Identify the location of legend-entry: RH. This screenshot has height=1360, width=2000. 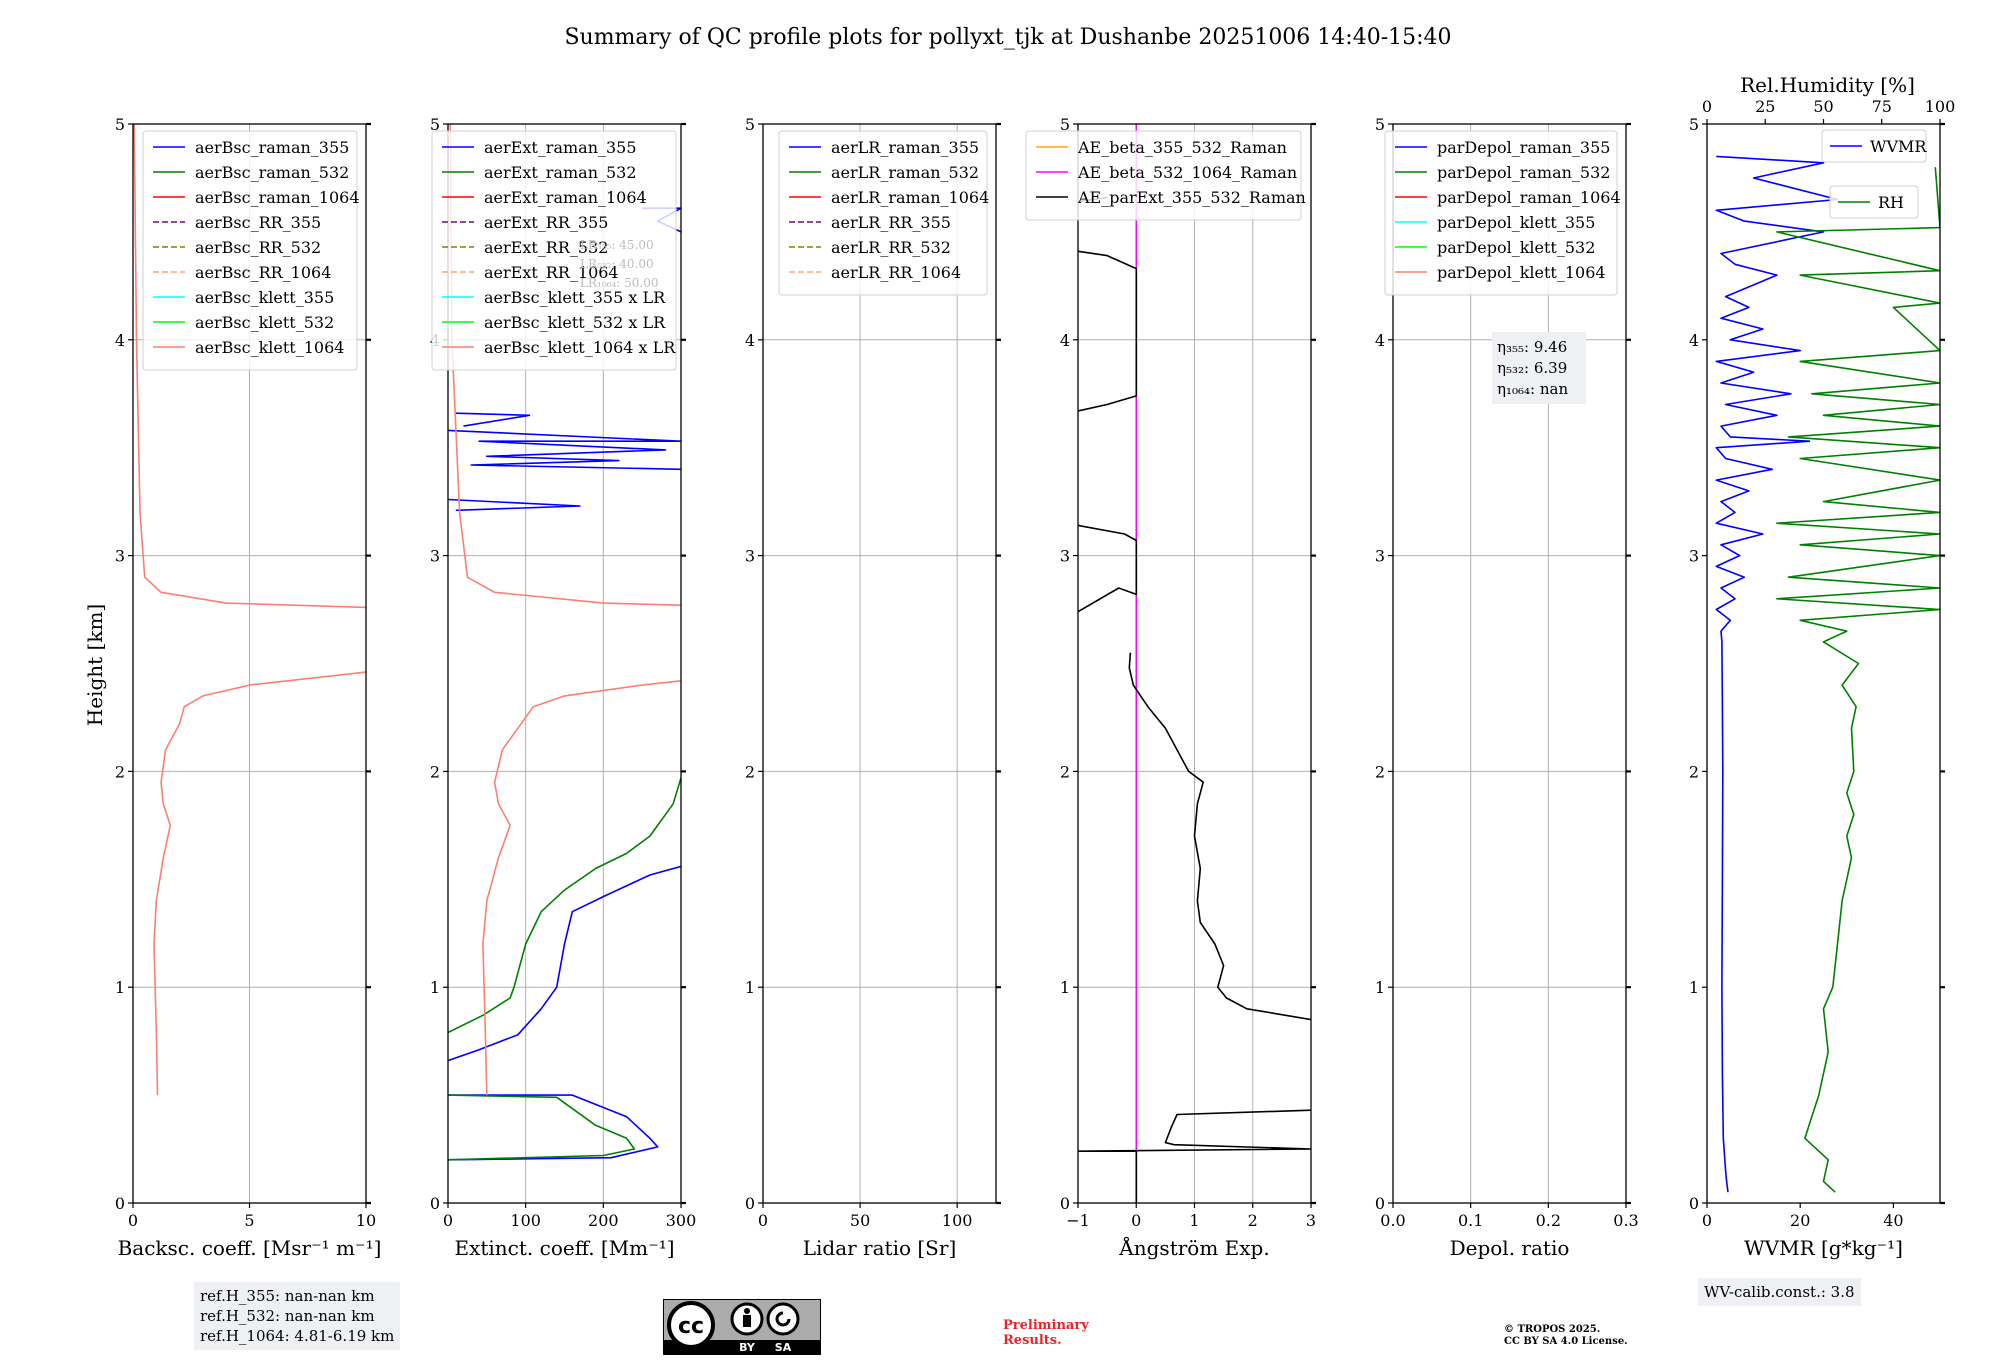
(1891, 202).